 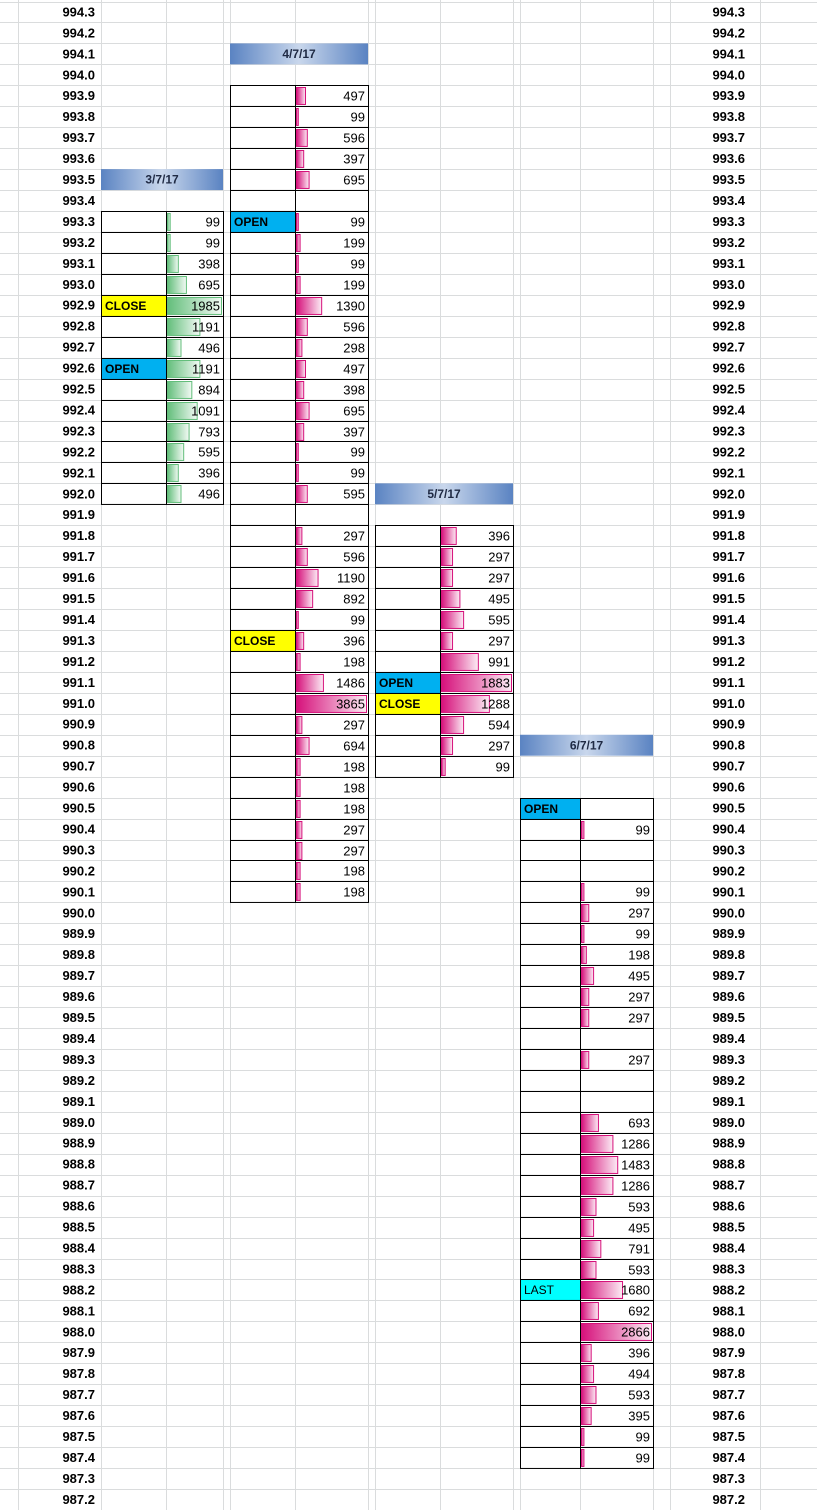 What do you see at coordinates (728, 1499) in the screenshot?
I see `price-label: 987.2` at bounding box center [728, 1499].